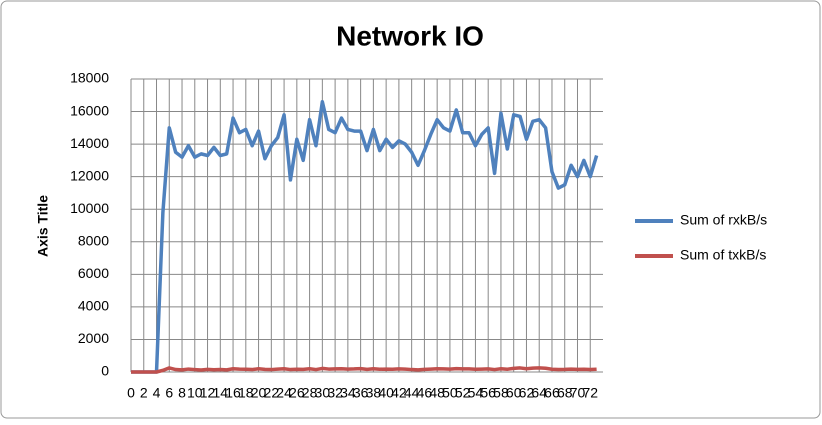  What do you see at coordinates (89, 175) in the screenshot?
I see `y-tick-label: 12000` at bounding box center [89, 175].